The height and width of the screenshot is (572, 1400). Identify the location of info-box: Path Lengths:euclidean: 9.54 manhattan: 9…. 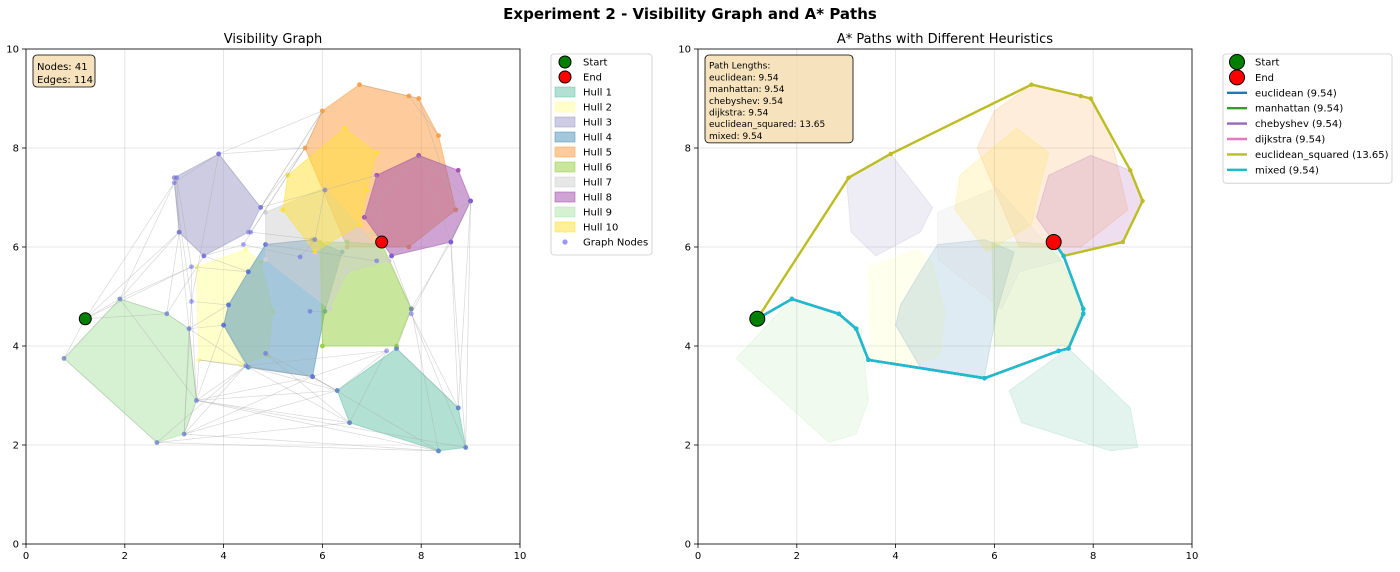
(779, 99).